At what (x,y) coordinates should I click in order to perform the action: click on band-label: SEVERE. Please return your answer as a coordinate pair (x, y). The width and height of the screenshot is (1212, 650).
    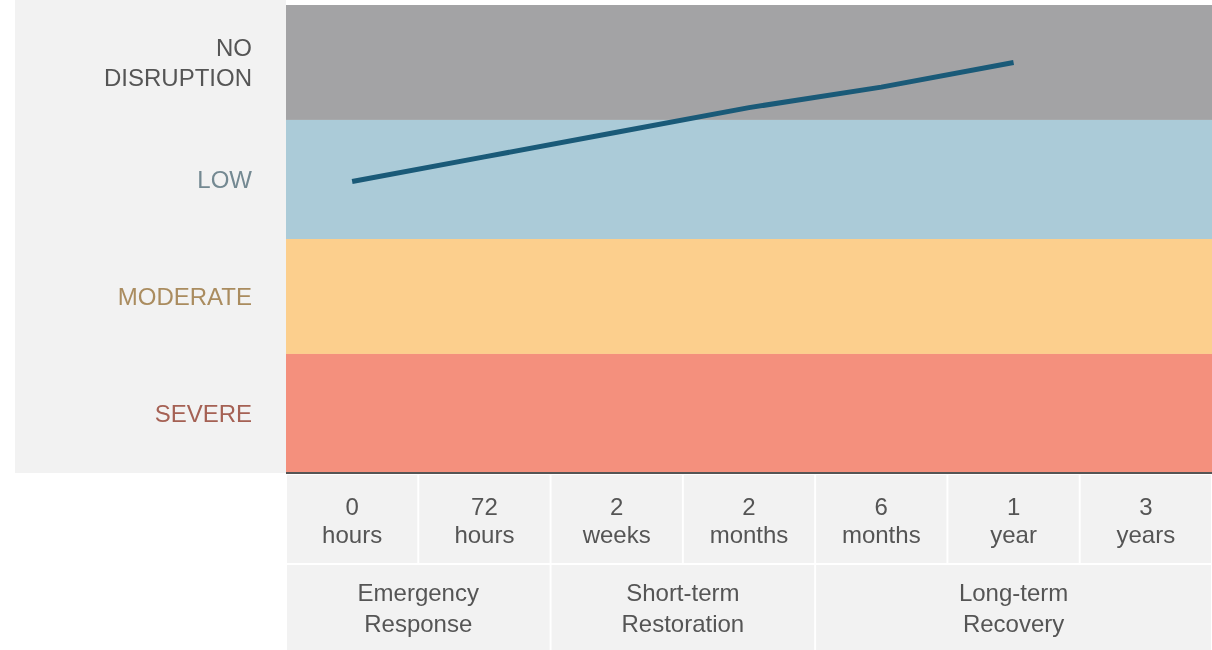
    Looking at the image, I should click on (203, 413).